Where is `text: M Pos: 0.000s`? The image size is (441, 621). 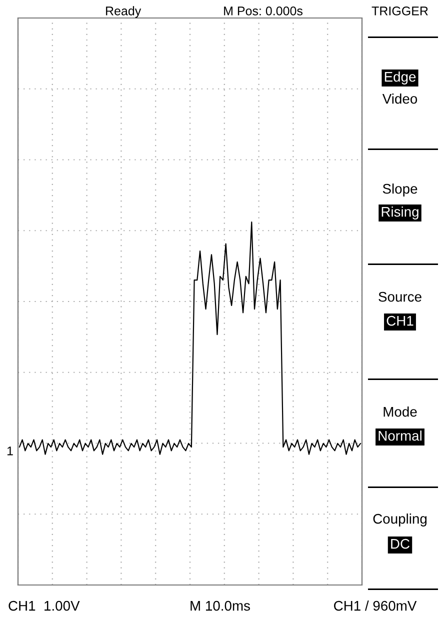 text: M Pos: 0.000s is located at coordinates (263, 11).